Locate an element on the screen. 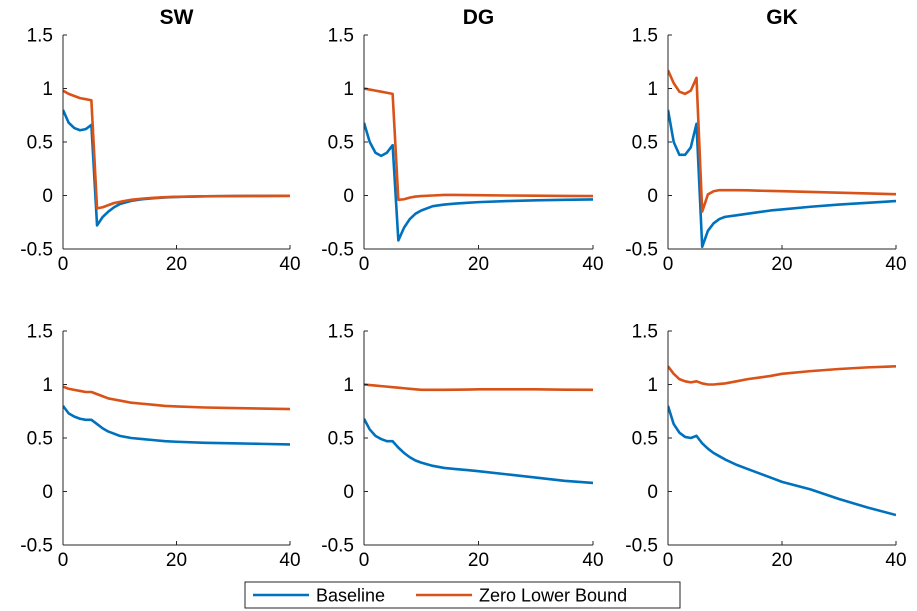 Image resolution: width=917 pixels, height=611 pixels. panel-title: SW is located at coordinates (177, 17).